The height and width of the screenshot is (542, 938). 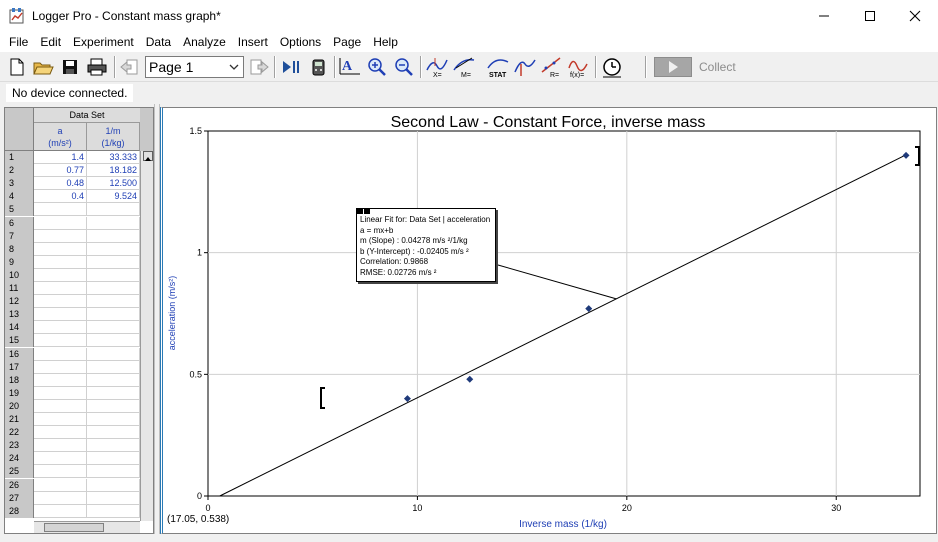 I want to click on table-row: 4 0.4 9.524, so click(x=72, y=197).